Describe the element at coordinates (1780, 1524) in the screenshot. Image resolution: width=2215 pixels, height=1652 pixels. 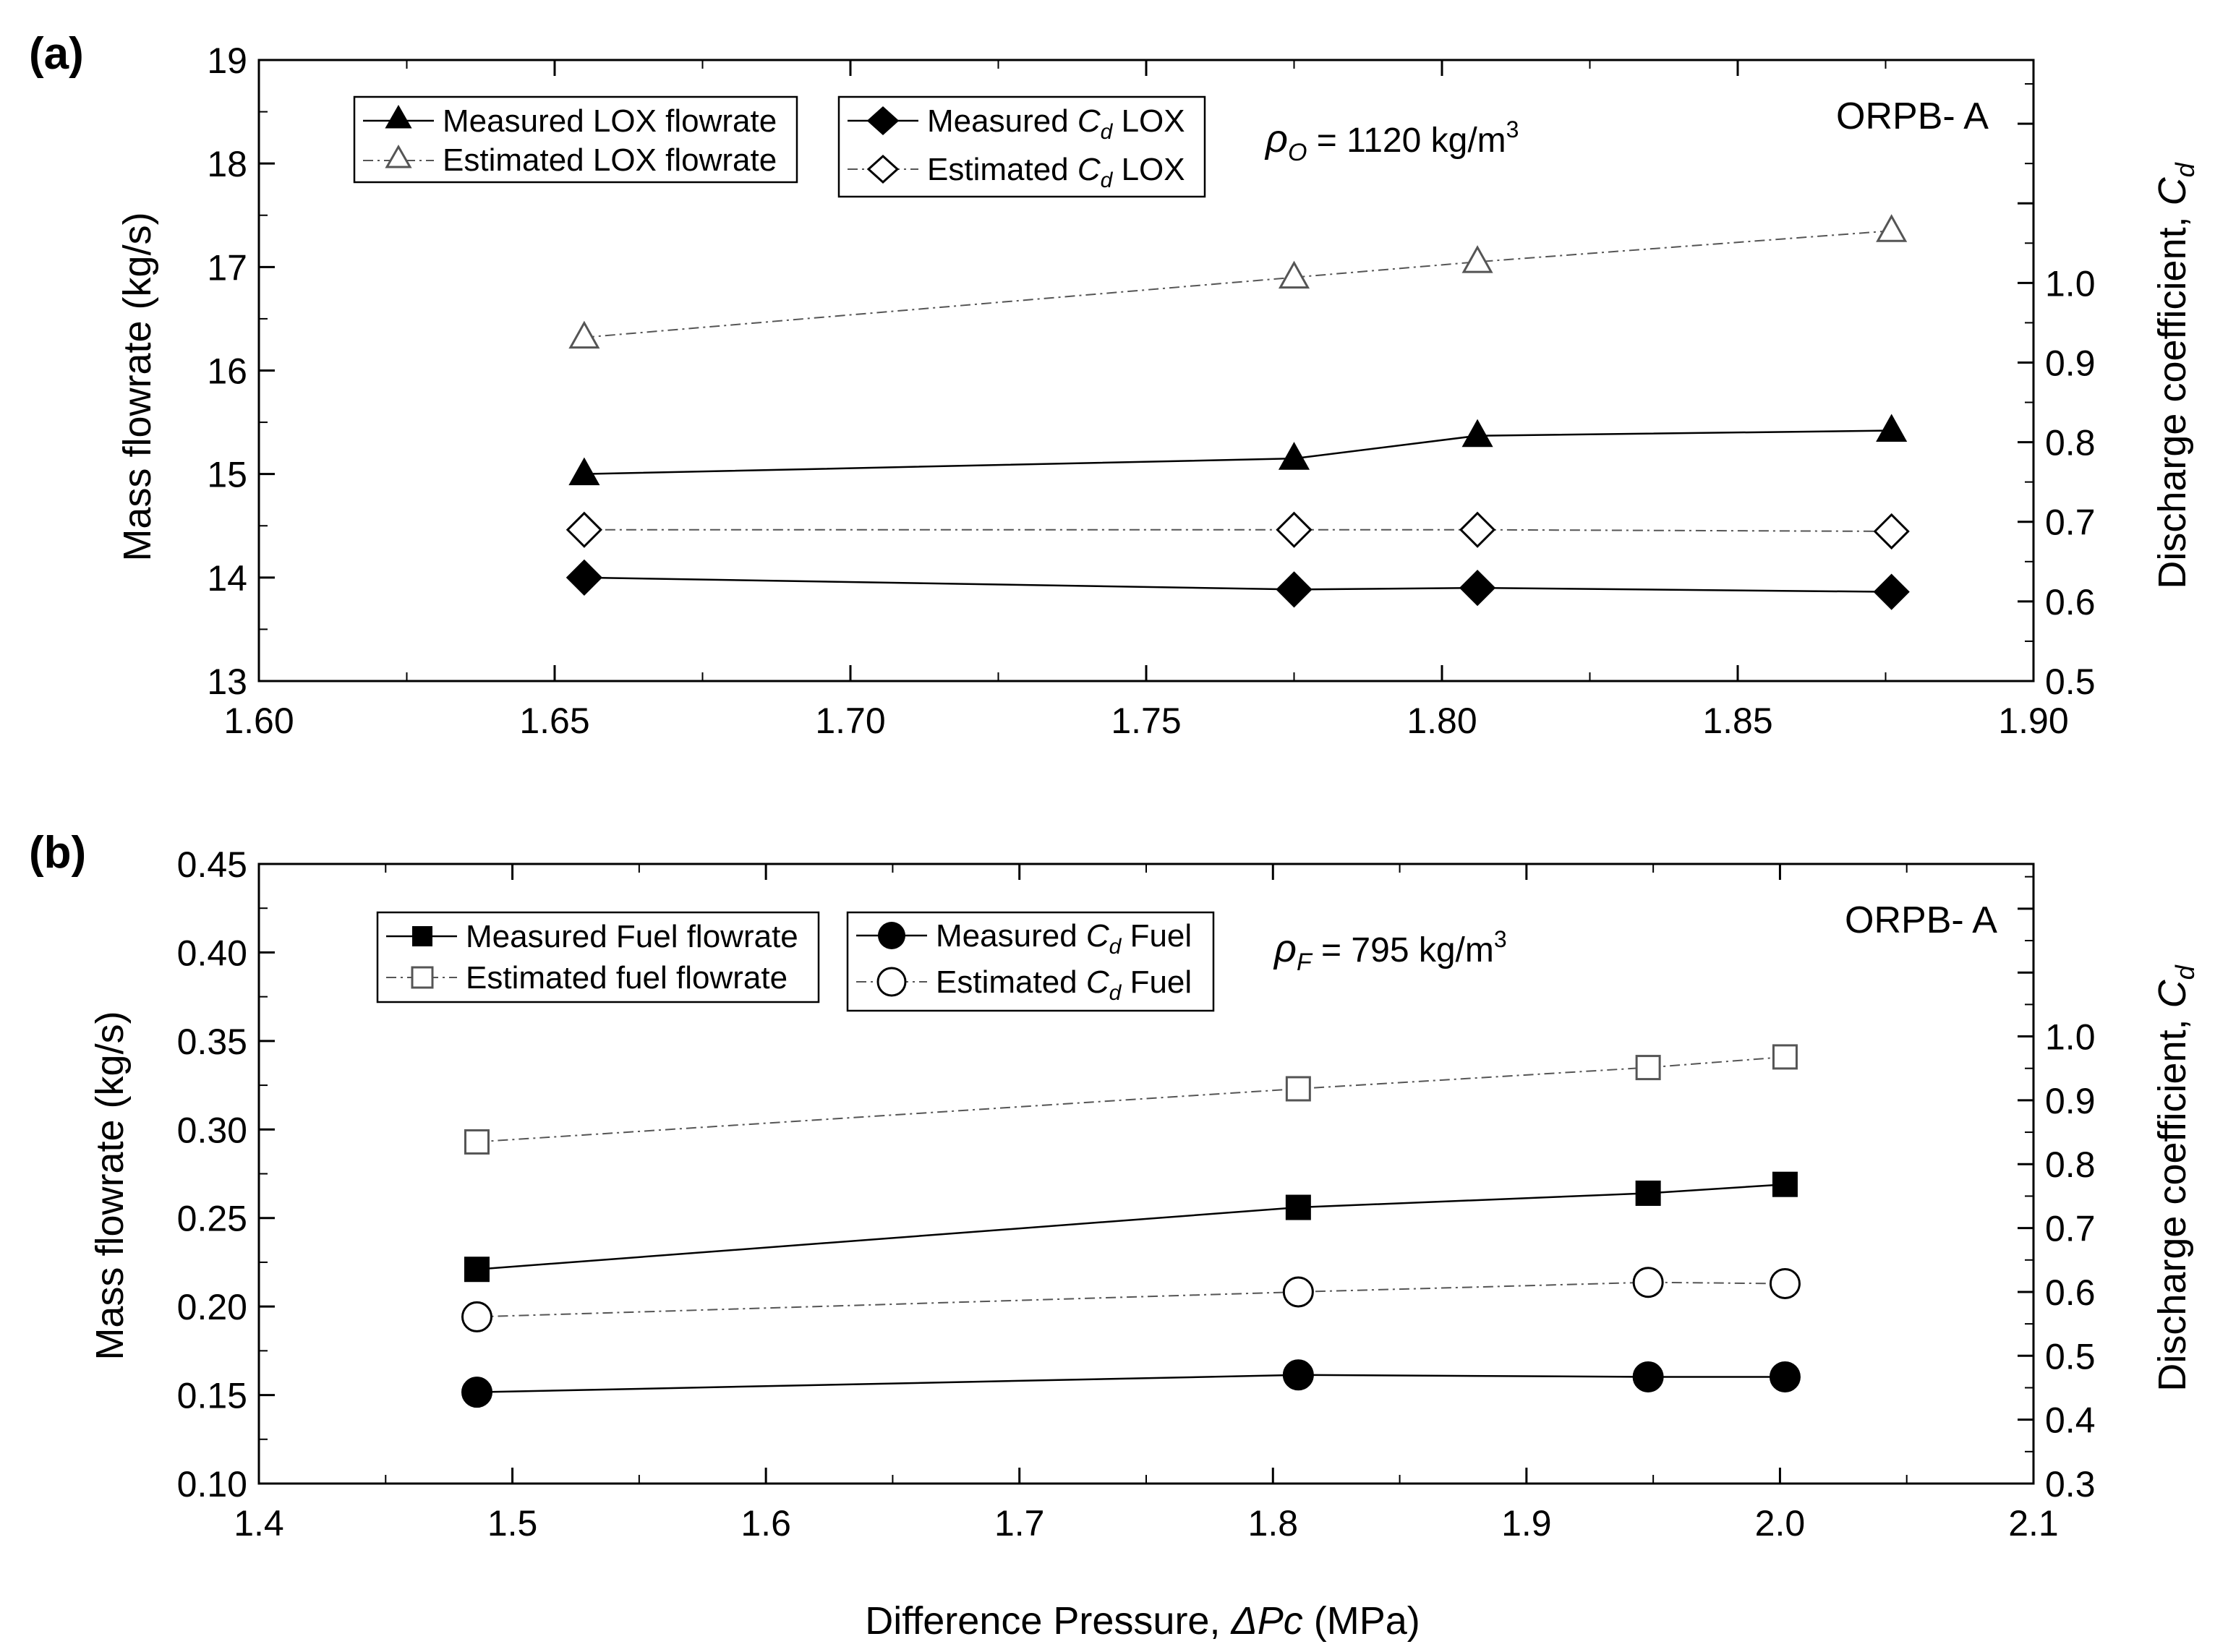
I see `x-tick-label-b: 2.0` at that location.